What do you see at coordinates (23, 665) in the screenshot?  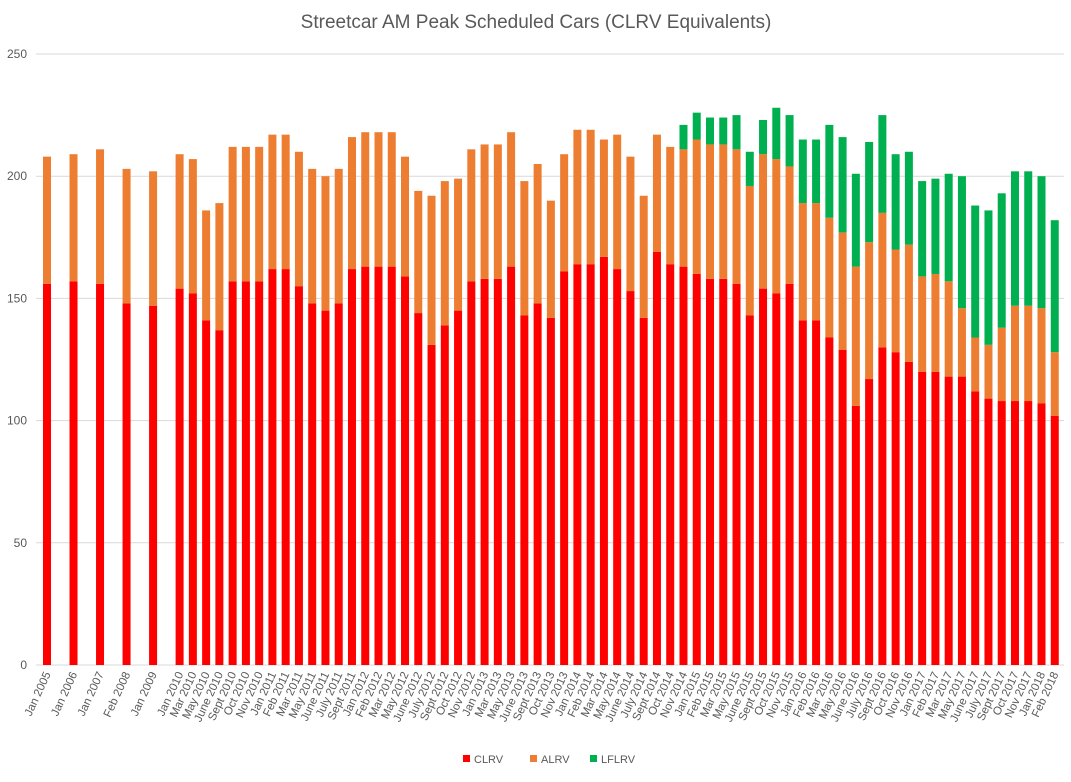 I see `y-tick-label: 0` at bounding box center [23, 665].